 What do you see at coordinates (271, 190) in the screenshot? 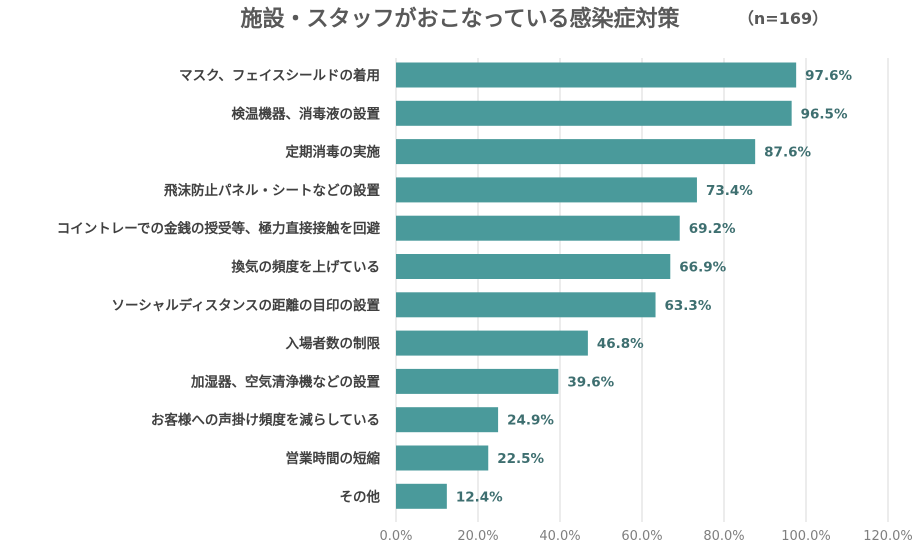
I see `category-label: 飛沫防止パネル・シートなどの設置` at bounding box center [271, 190].